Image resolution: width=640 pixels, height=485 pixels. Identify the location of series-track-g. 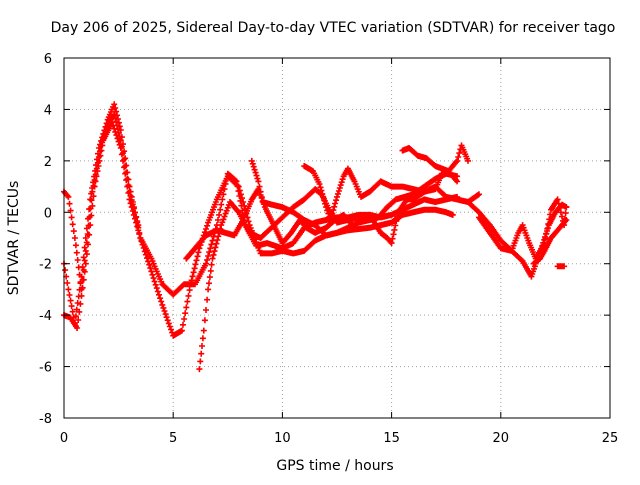
(381, 193).